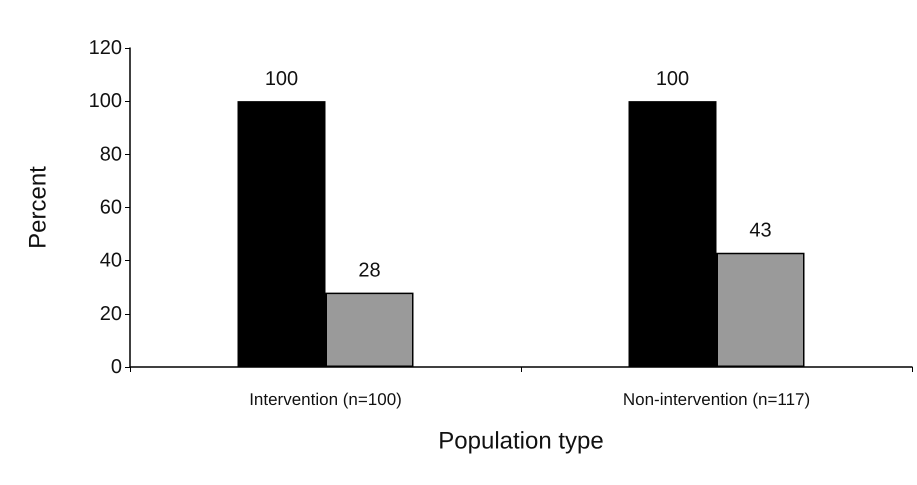 This screenshot has height=485, width=917. What do you see at coordinates (111, 313) in the screenshot?
I see `y-tick-label: 20` at bounding box center [111, 313].